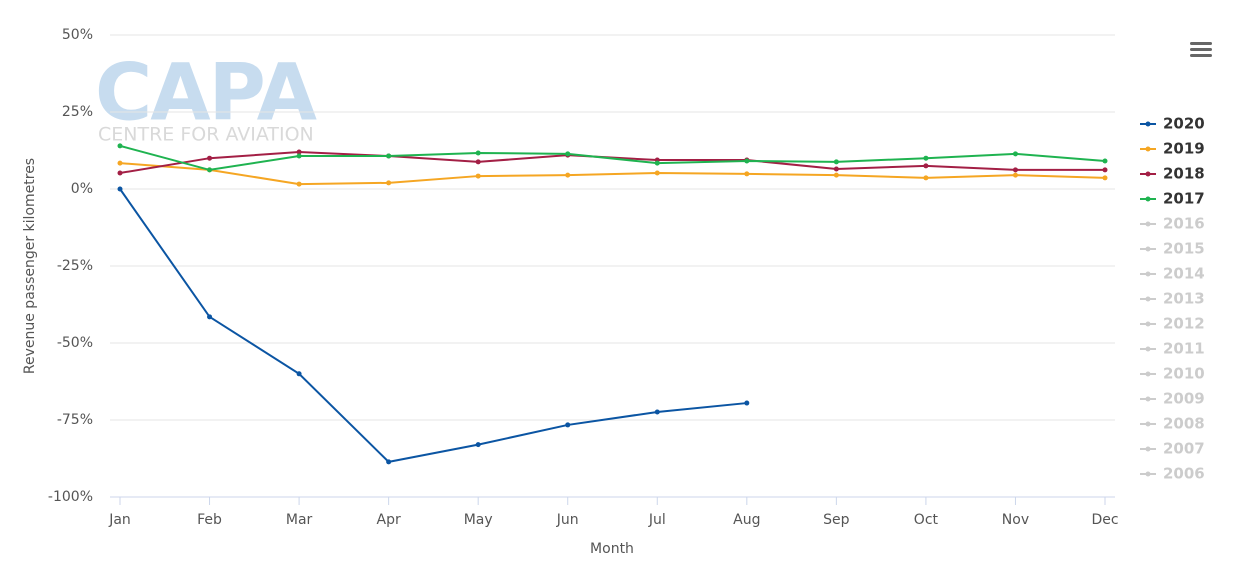 Image resolution: width=1233 pixels, height=577 pixels. What do you see at coordinates (1184, 124) in the screenshot?
I see `legend-label: 2020` at bounding box center [1184, 124].